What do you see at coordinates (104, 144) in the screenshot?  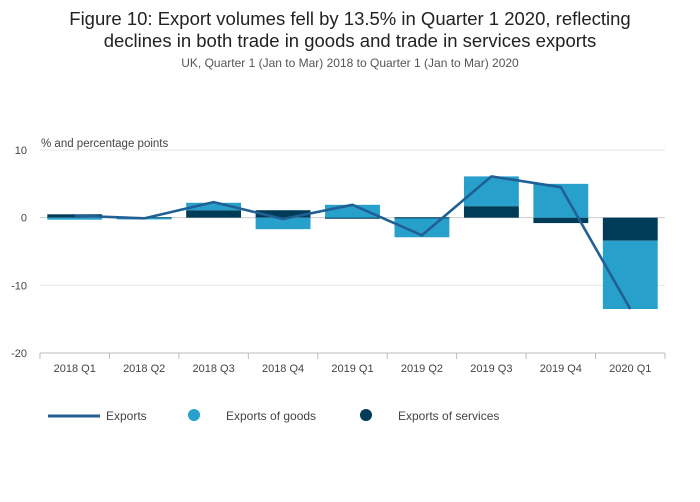 I see `y-axis-unit-label: % and percentage points` at bounding box center [104, 144].